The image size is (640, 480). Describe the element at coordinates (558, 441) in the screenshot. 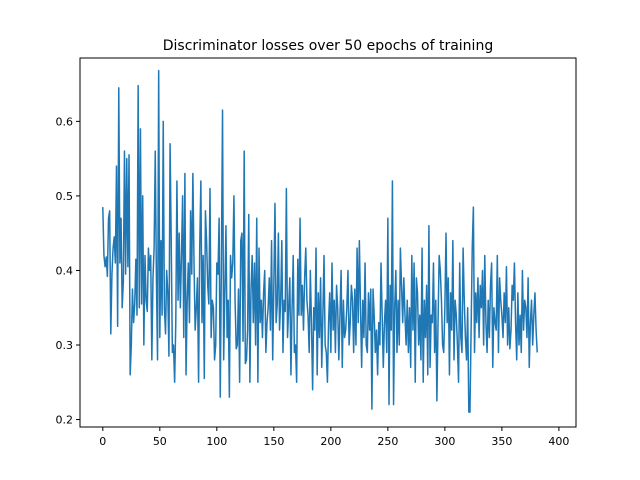

I see `x-tick-label: 400` at that location.